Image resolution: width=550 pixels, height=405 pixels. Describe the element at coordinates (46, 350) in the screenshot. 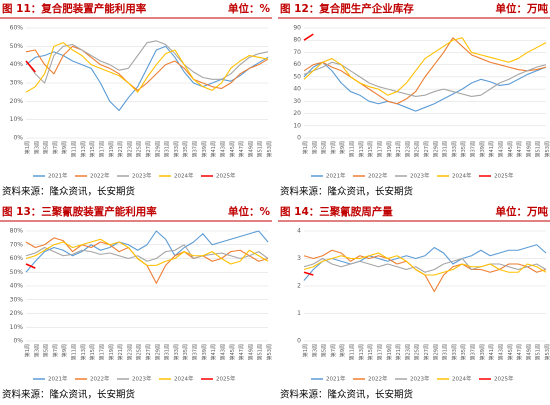

I see `x-tick-label: 第5周` at that location.